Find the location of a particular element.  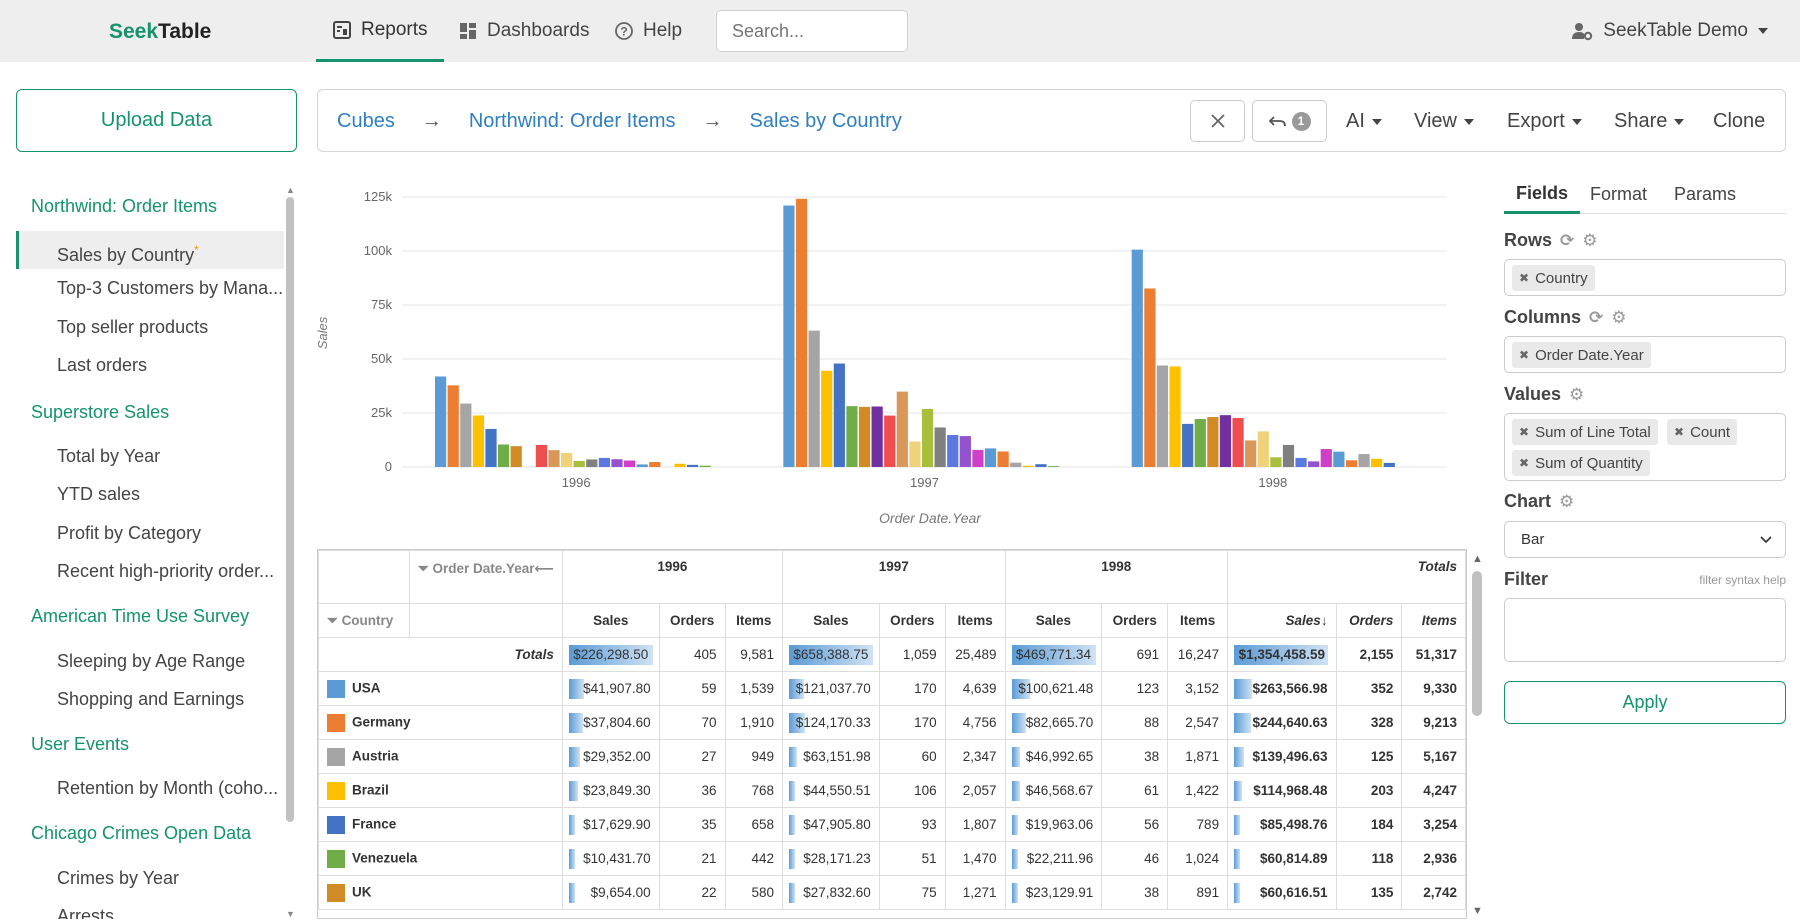

table-cell: 1,422 is located at coordinates (1198, 790).